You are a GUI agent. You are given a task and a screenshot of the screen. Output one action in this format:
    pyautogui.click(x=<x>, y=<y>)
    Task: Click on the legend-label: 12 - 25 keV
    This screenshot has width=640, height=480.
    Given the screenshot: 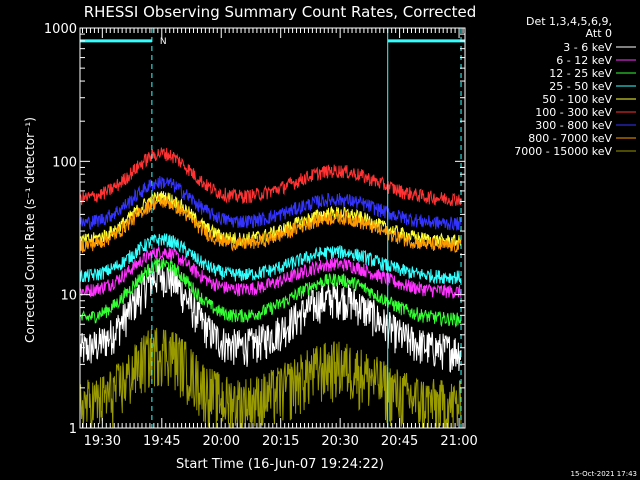 What is the action you would take?
    pyautogui.click(x=580, y=73)
    